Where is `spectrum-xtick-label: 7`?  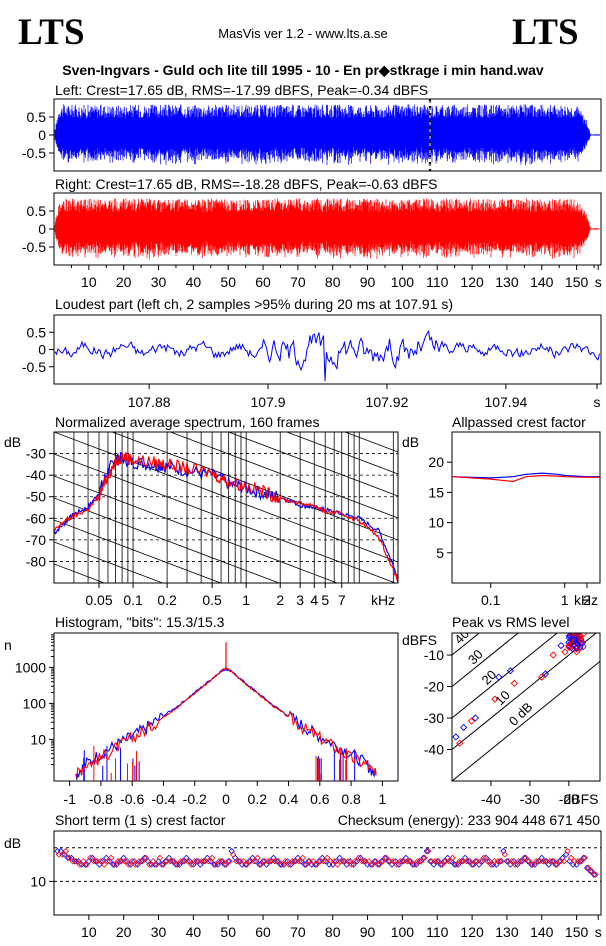 spectrum-xtick-label: 7 is located at coordinates (342, 600).